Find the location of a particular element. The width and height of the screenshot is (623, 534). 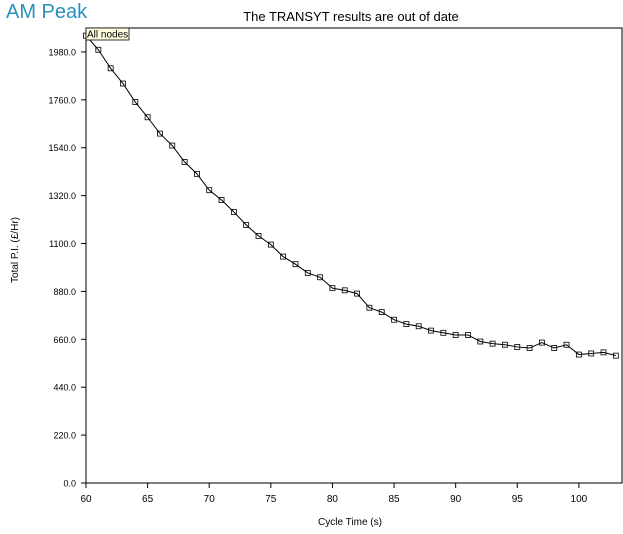

legend-label: All nodes is located at coordinates (107, 35).